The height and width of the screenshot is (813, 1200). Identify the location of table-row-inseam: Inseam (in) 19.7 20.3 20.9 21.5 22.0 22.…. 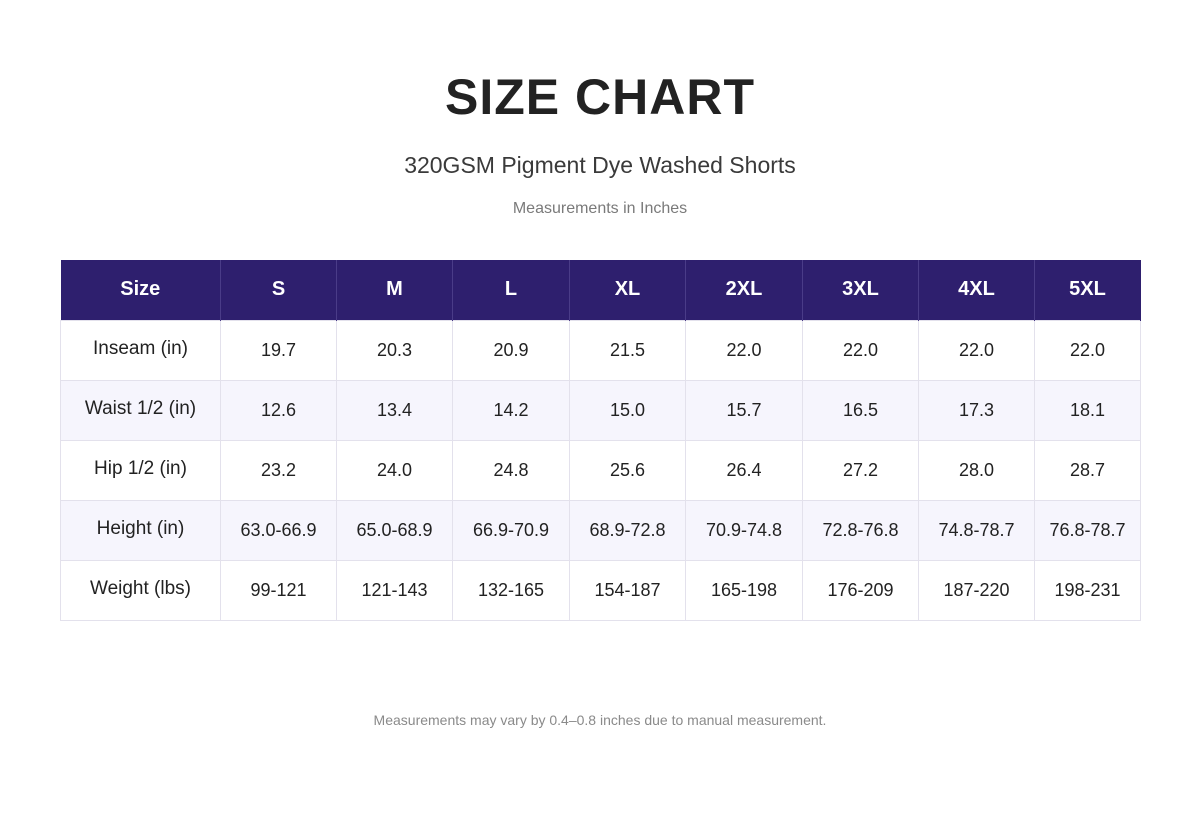
(600, 350).